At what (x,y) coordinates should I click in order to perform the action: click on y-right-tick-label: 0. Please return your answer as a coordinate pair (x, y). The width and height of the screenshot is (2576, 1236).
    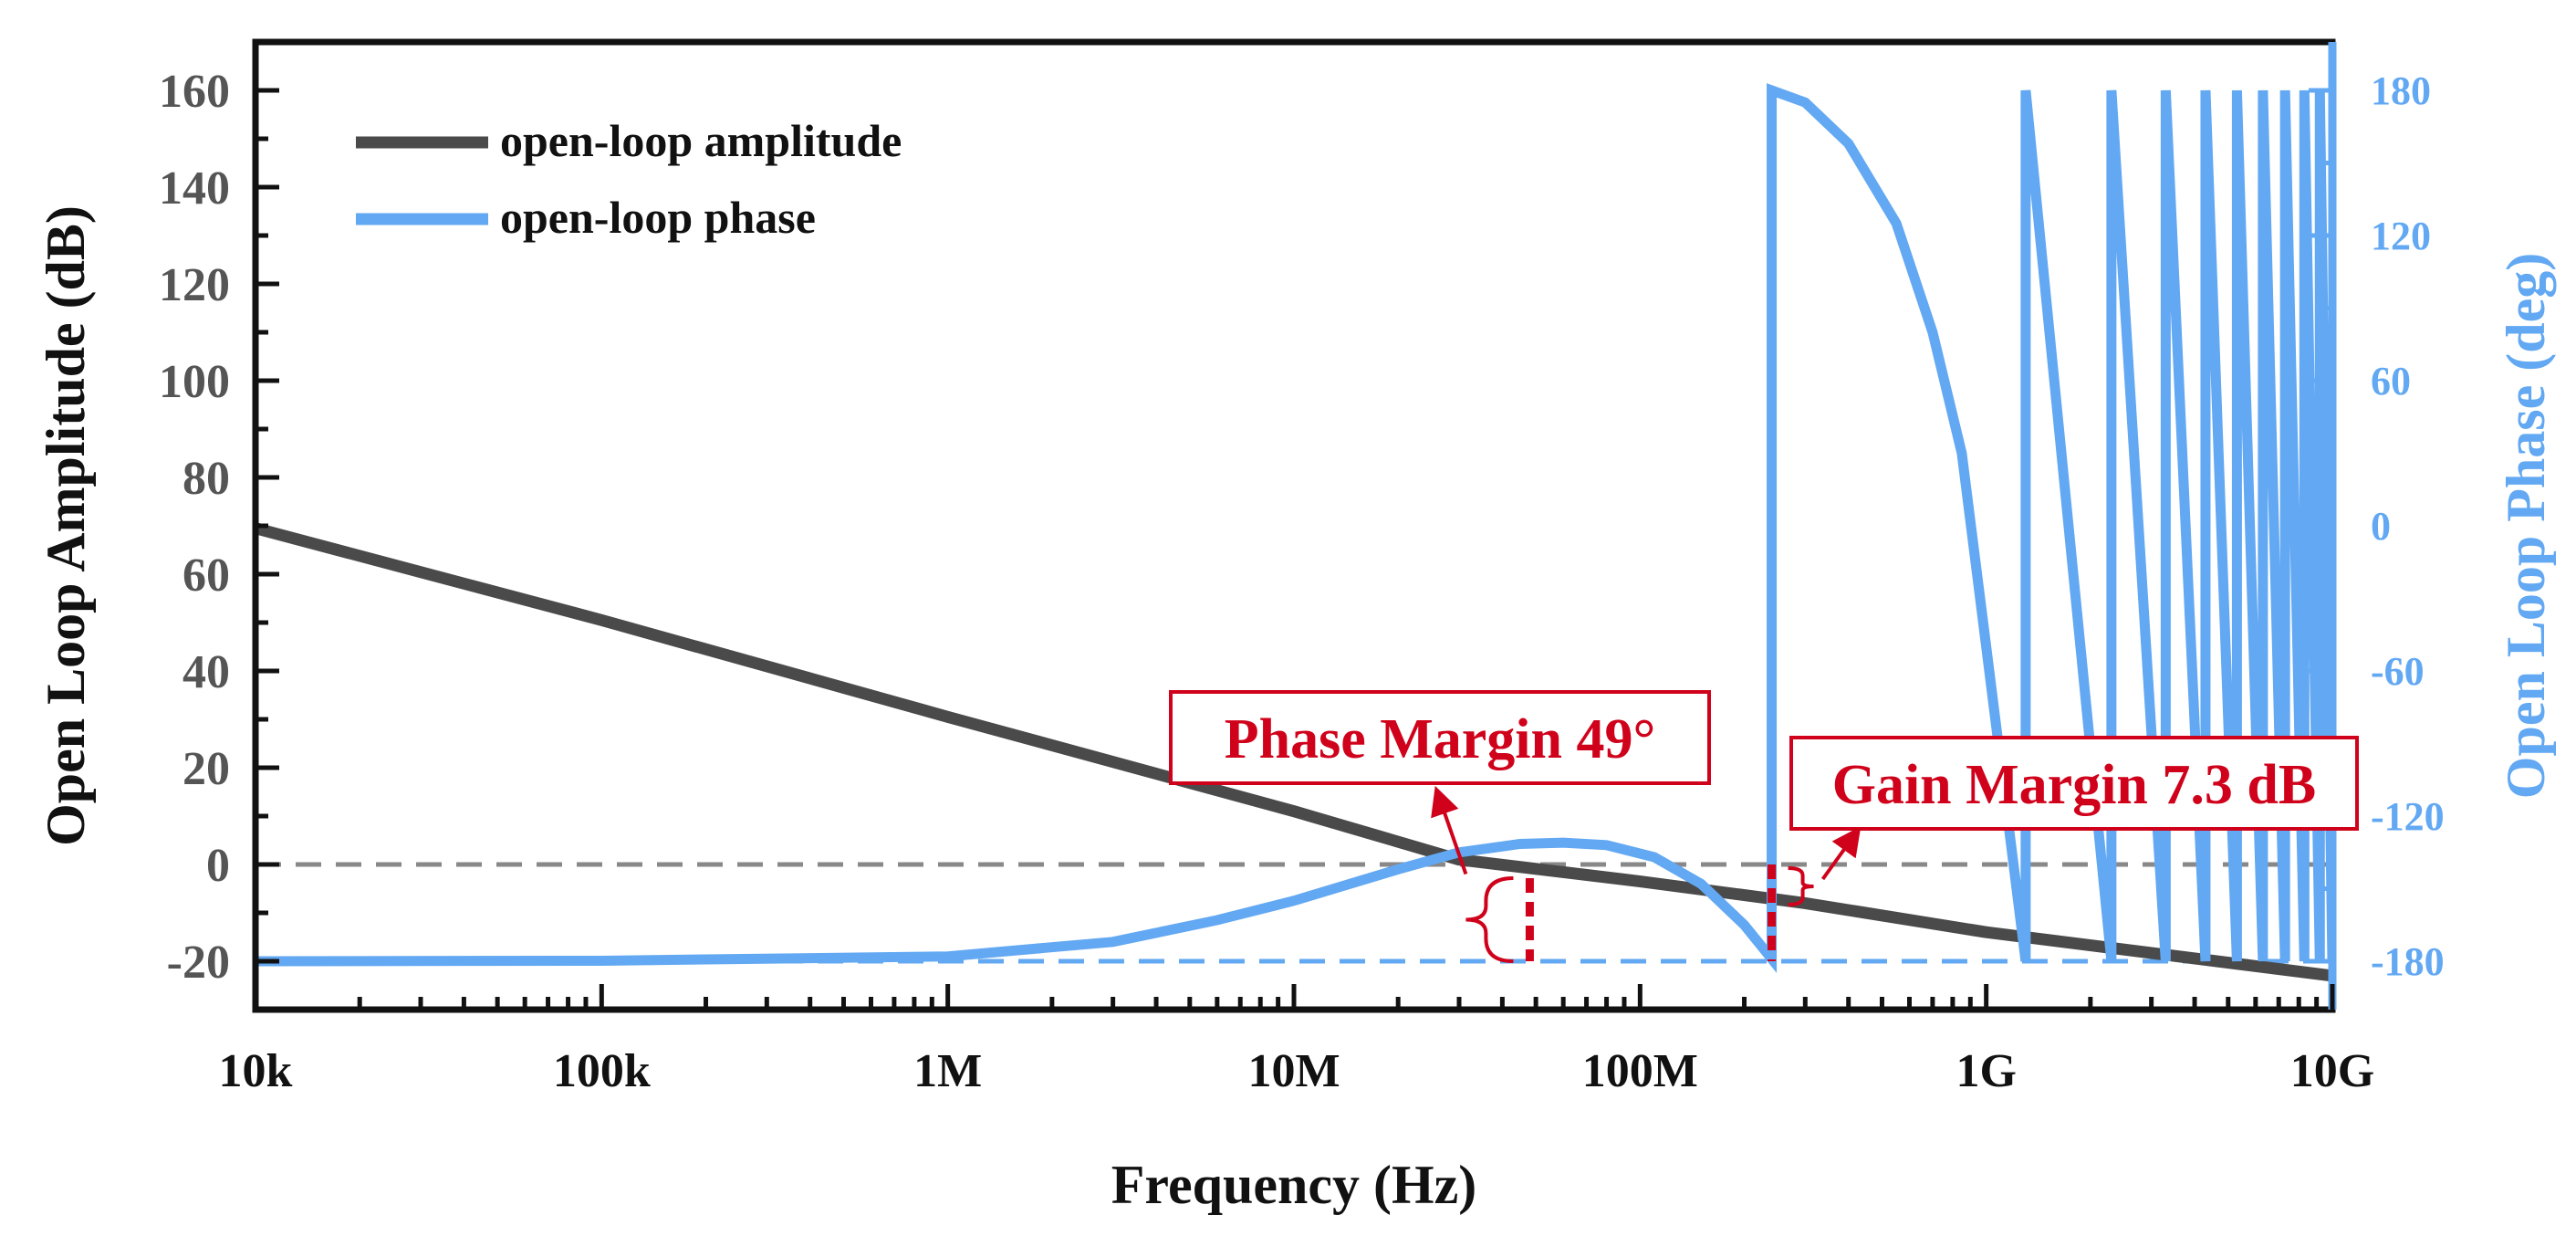
    Looking at the image, I should click on (2381, 526).